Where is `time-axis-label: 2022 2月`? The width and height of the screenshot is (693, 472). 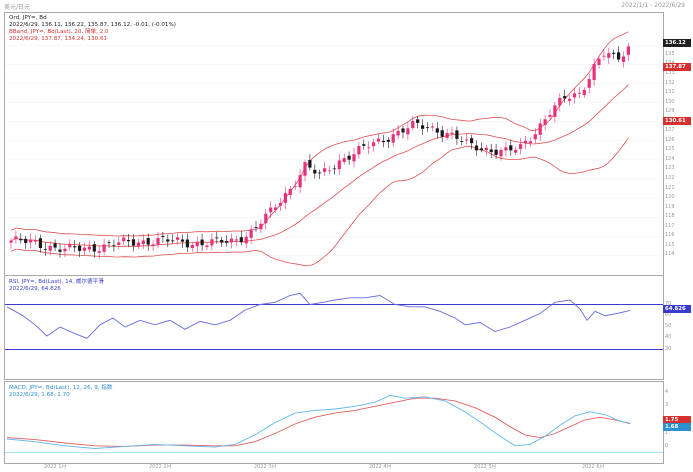
time-axis-label: 2022 2月 is located at coordinates (160, 467).